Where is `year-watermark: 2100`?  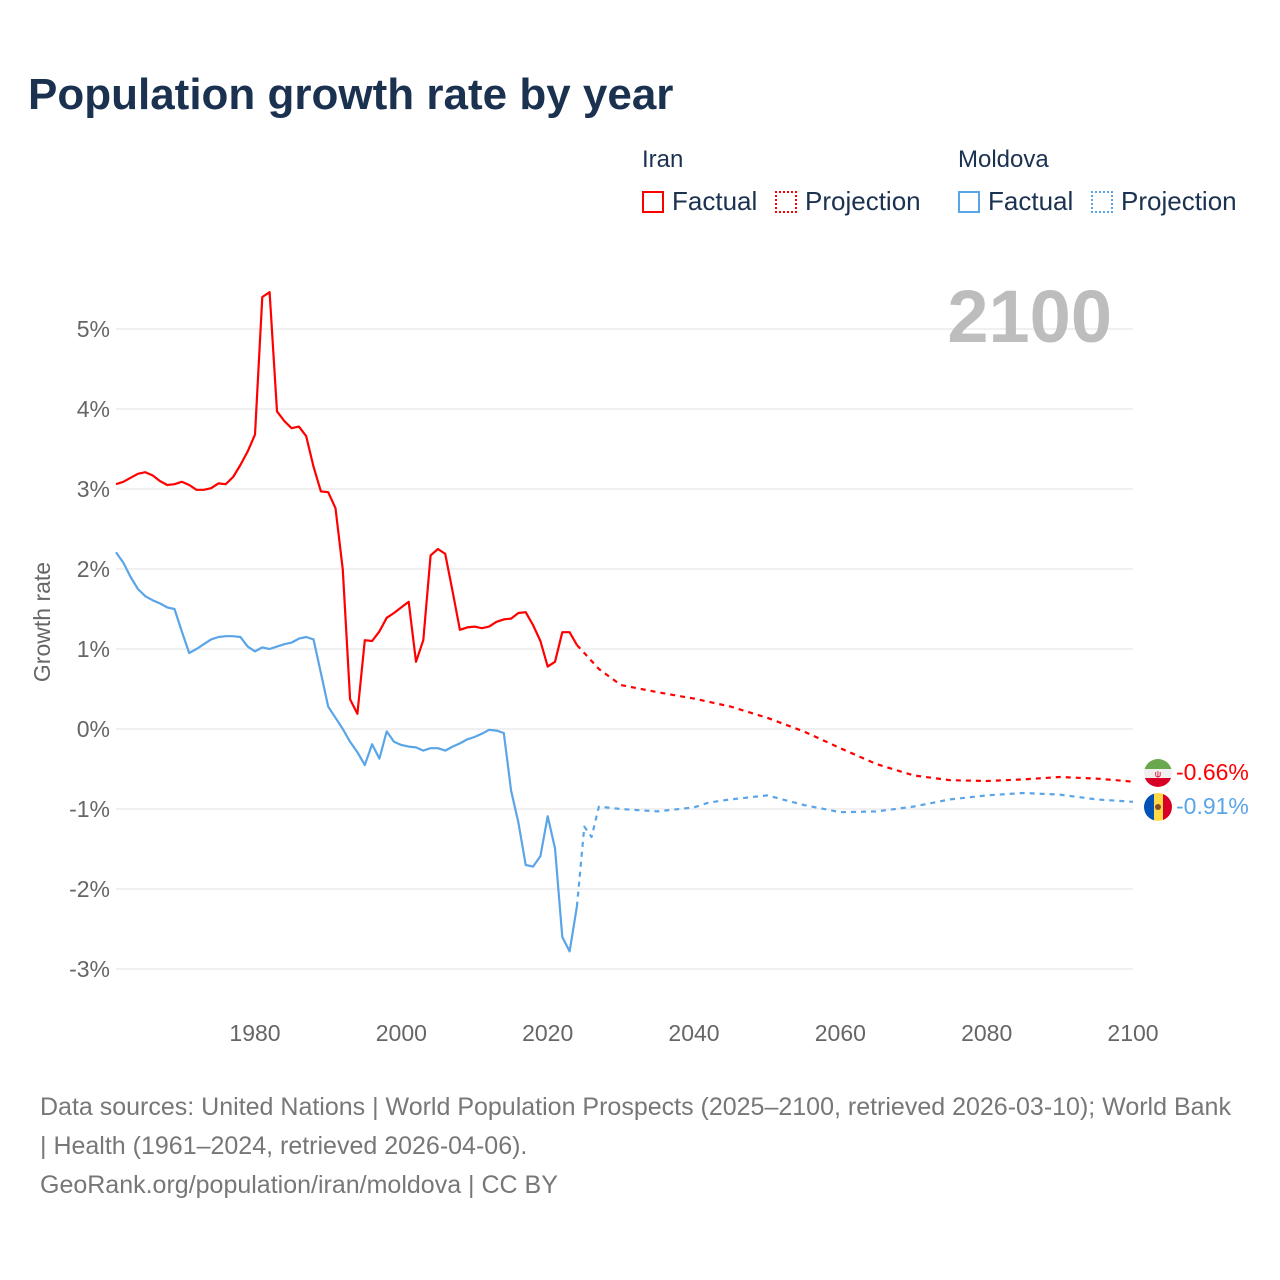 year-watermark: 2100 is located at coordinates (1029, 316).